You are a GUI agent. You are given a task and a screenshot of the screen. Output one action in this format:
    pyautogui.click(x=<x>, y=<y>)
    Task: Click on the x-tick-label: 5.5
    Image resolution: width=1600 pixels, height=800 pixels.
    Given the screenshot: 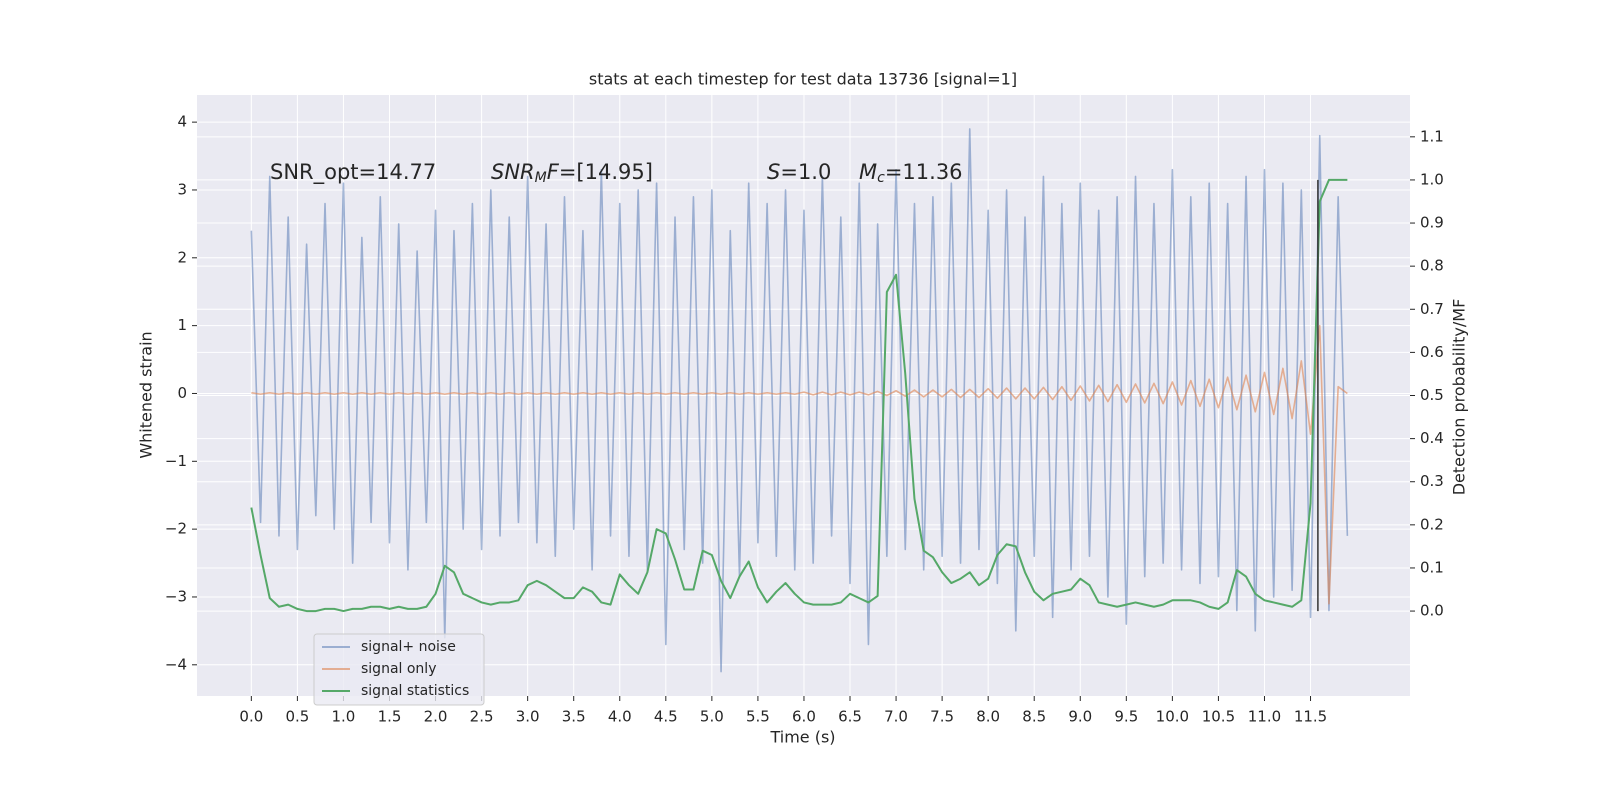 What is the action you would take?
    pyautogui.click(x=758, y=717)
    